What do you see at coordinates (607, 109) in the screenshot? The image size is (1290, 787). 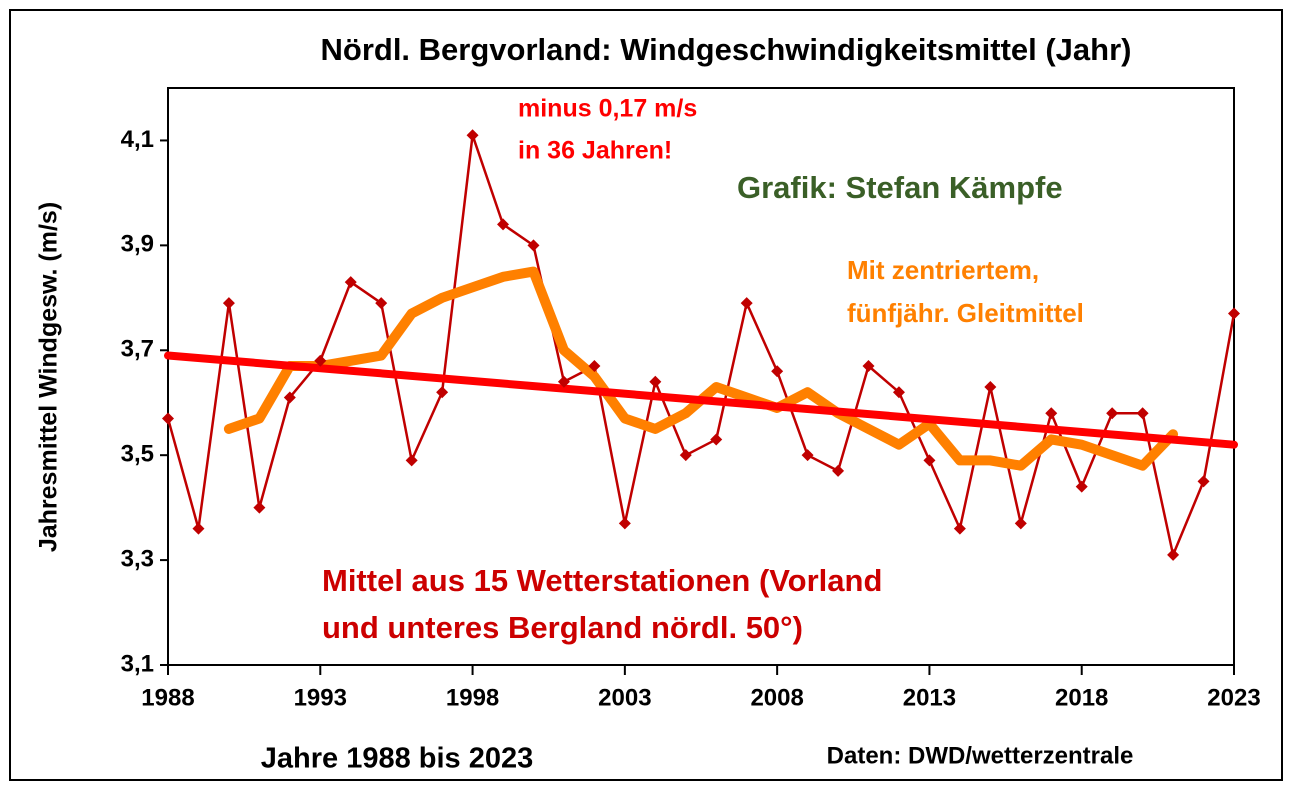 I see `annotation: minus 0,17 m/s` at bounding box center [607, 109].